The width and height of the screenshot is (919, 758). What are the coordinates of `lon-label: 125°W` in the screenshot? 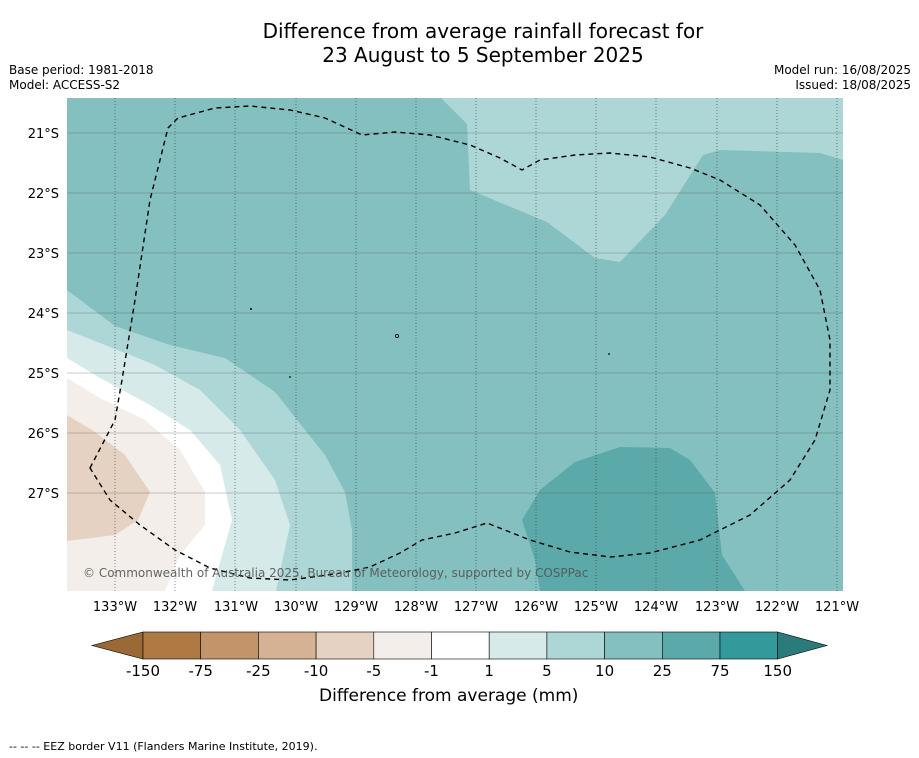 It's located at (596, 607).